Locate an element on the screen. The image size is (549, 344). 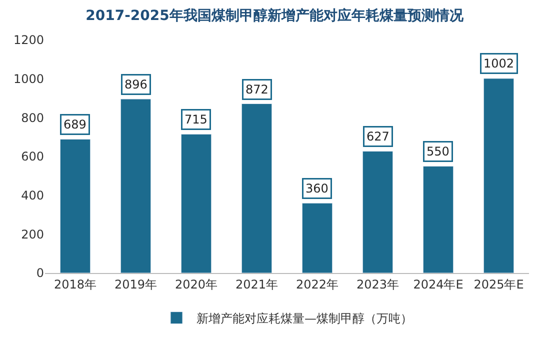
data-label: 550 is located at coordinates (438, 151).